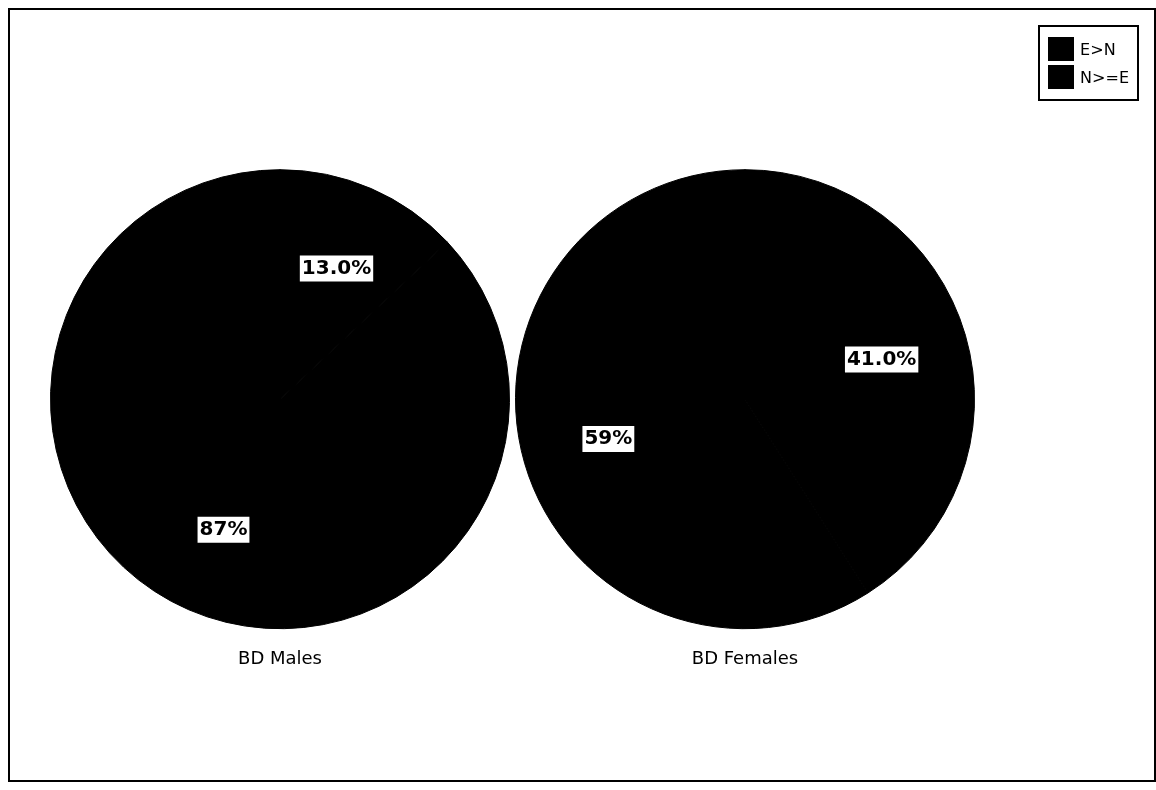  What do you see at coordinates (745, 657) in the screenshot?
I see `text: BD Females` at bounding box center [745, 657].